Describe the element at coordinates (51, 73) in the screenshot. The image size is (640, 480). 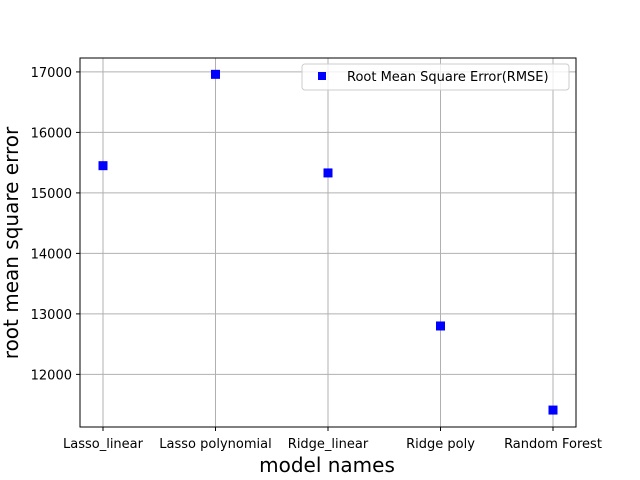
I see `y-tick-label: 17000` at that location.